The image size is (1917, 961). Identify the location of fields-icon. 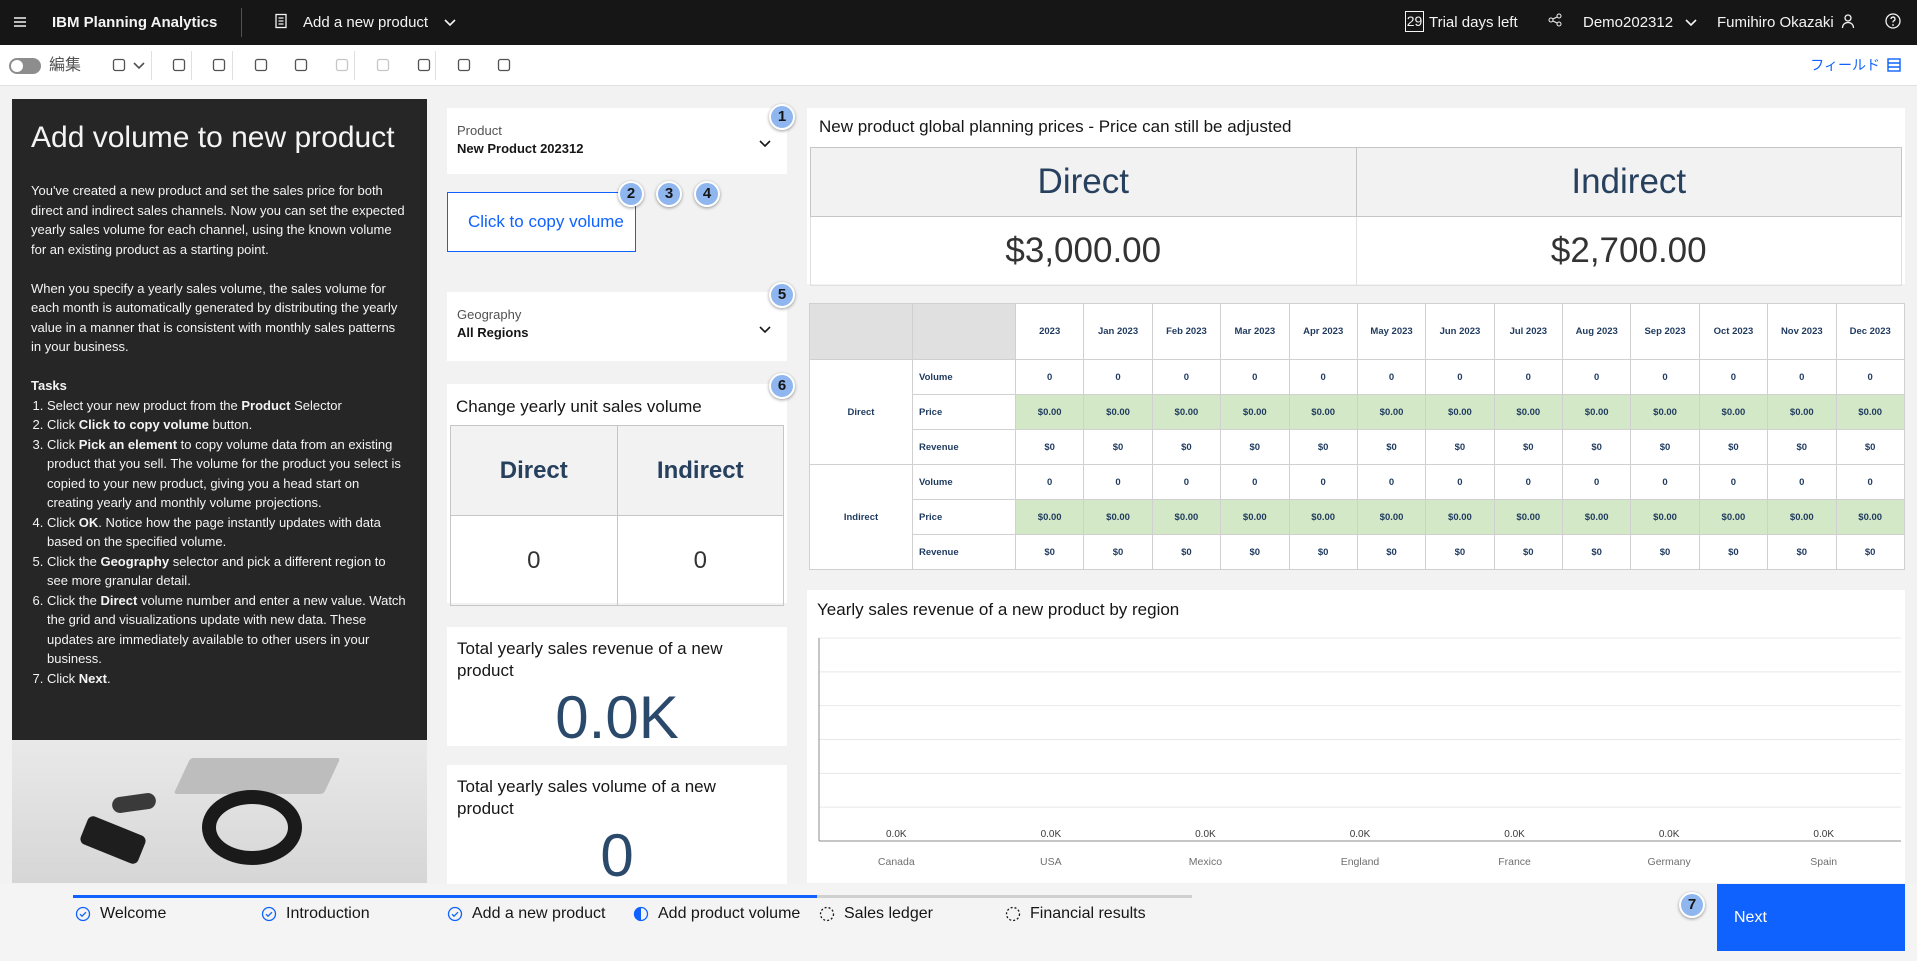
(1894, 65).